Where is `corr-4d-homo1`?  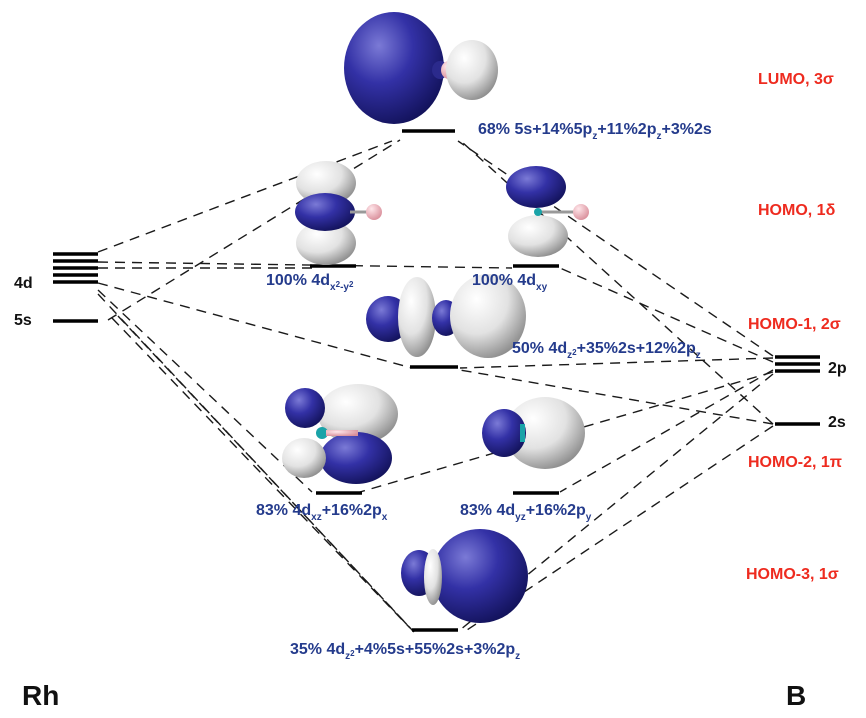
corr-4d-homo1 is located at coordinates (255, 325).